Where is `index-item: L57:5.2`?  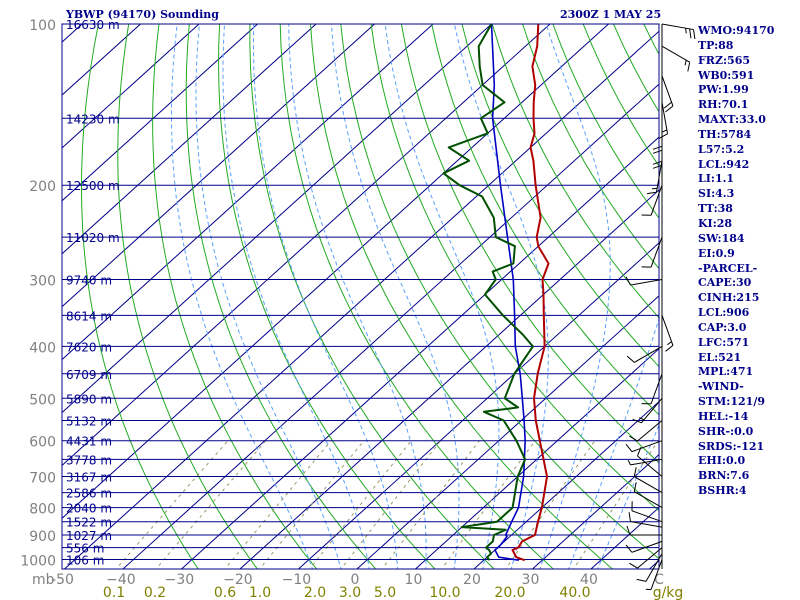 index-item: L57:5.2 is located at coordinates (721, 149).